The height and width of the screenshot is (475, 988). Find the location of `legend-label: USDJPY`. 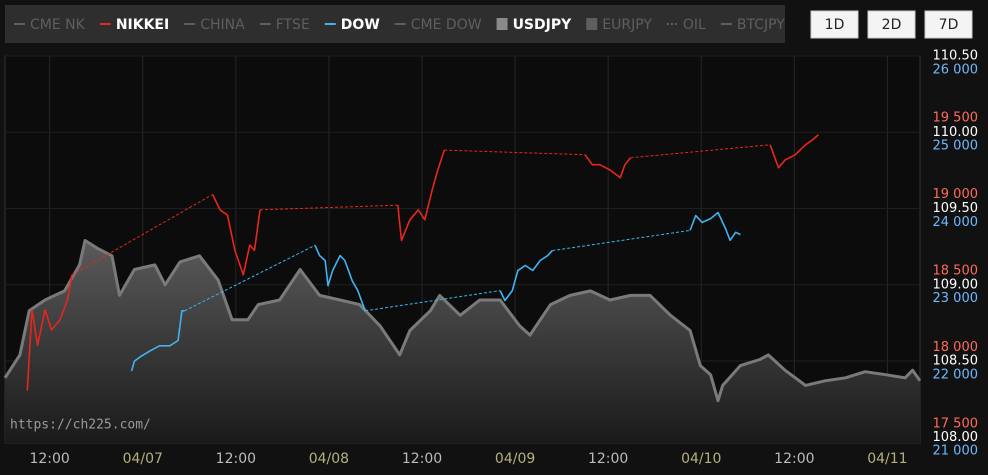

legend-label: USDJPY is located at coordinates (543, 25).